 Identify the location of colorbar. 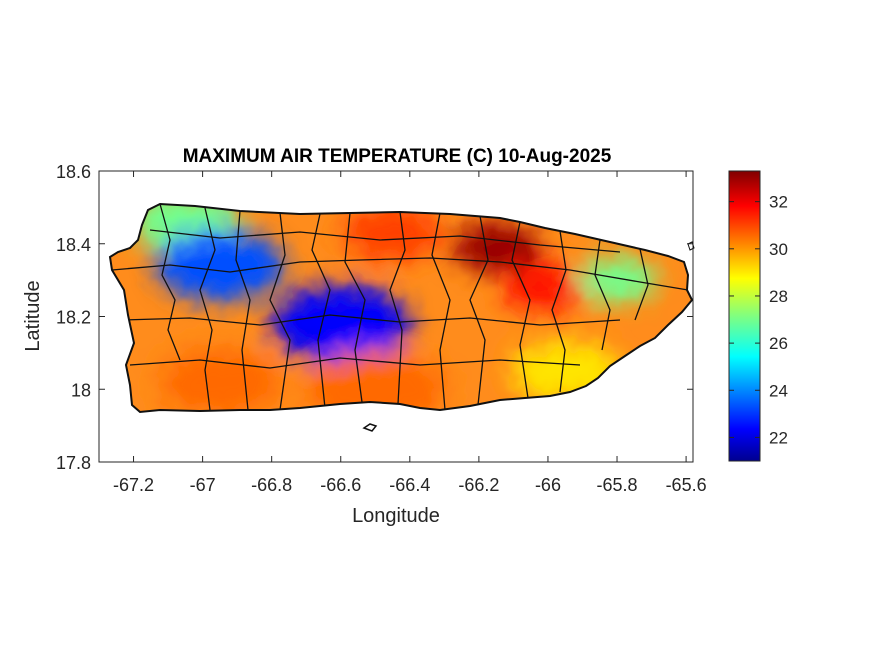
(744, 316).